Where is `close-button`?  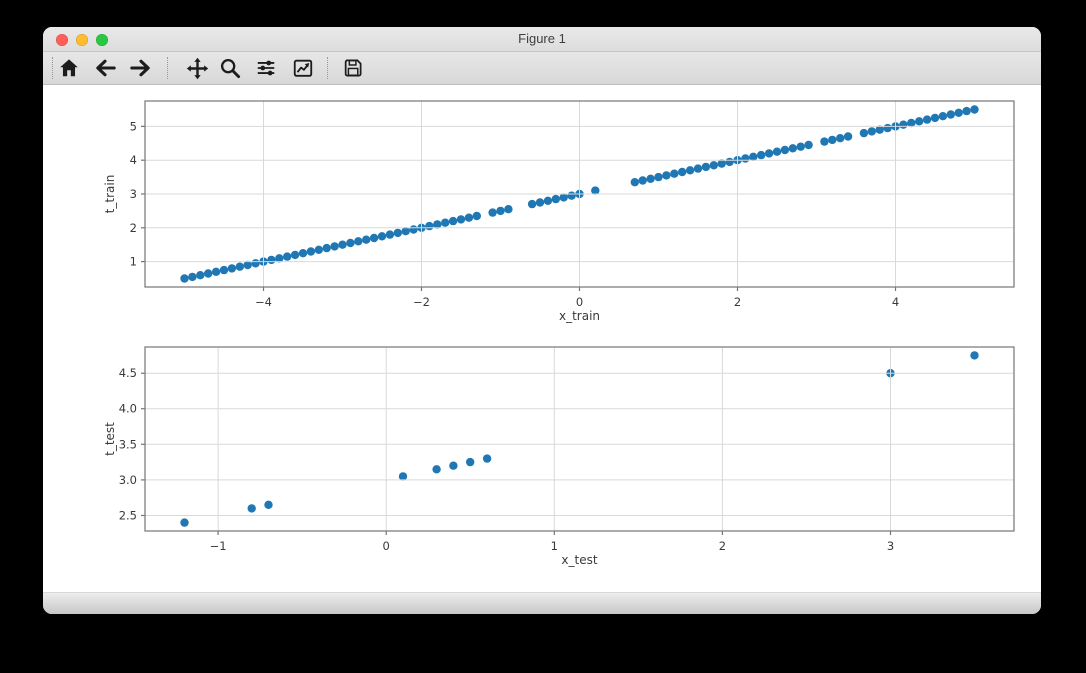 close-button is located at coordinates (62, 40).